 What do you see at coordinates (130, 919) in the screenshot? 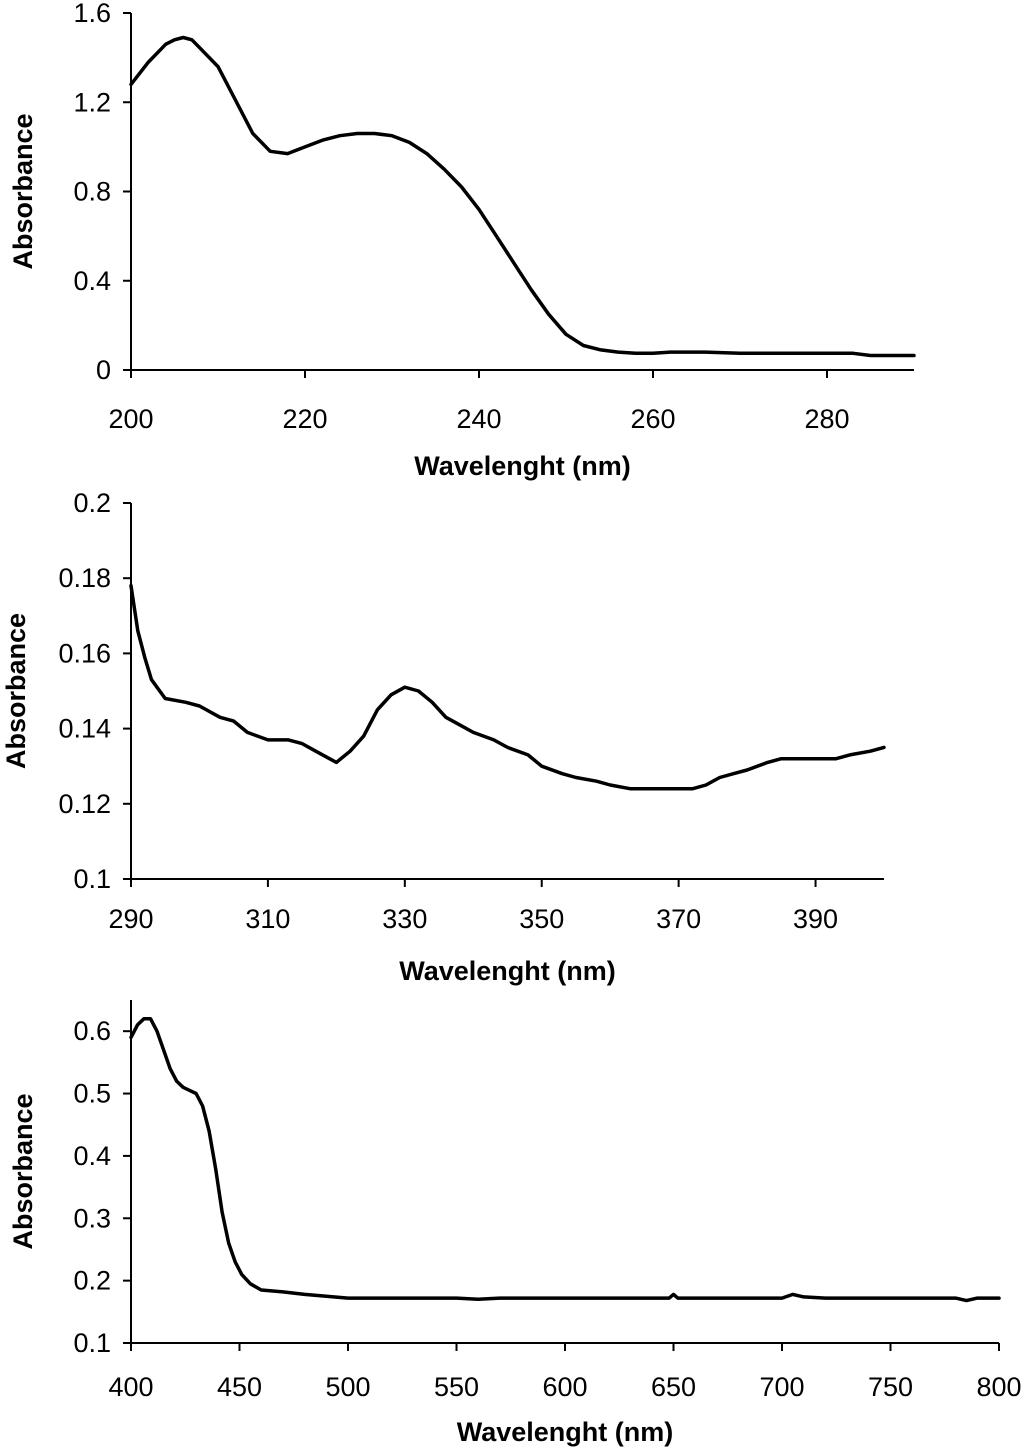
I see `x-tick-label: 290` at bounding box center [130, 919].